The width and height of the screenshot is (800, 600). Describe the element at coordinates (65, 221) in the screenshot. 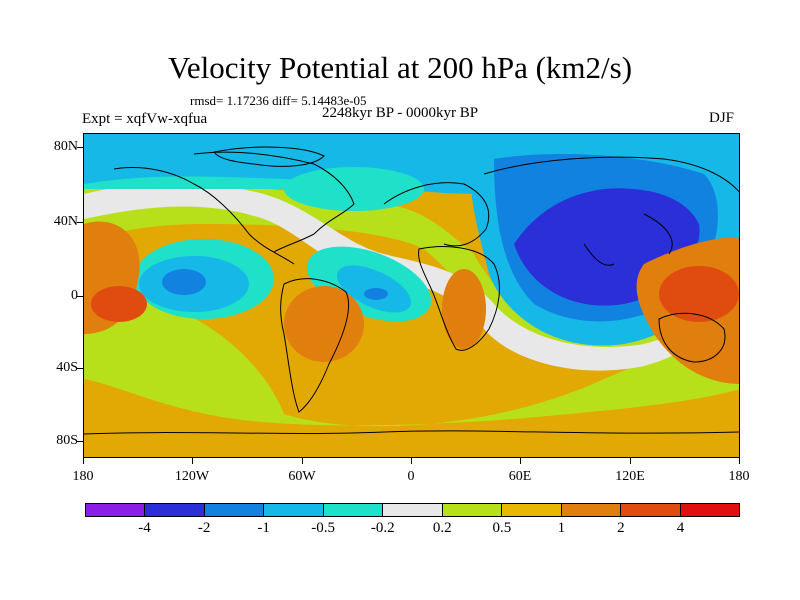

I see `lat-label-40n: 40N` at that location.